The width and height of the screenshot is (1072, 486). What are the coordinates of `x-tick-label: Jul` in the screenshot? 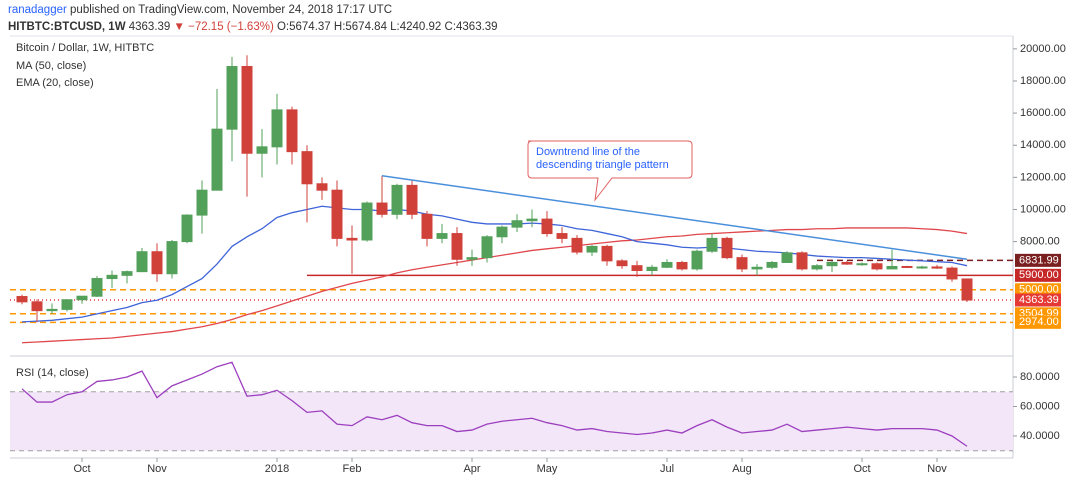 It's located at (667, 469).